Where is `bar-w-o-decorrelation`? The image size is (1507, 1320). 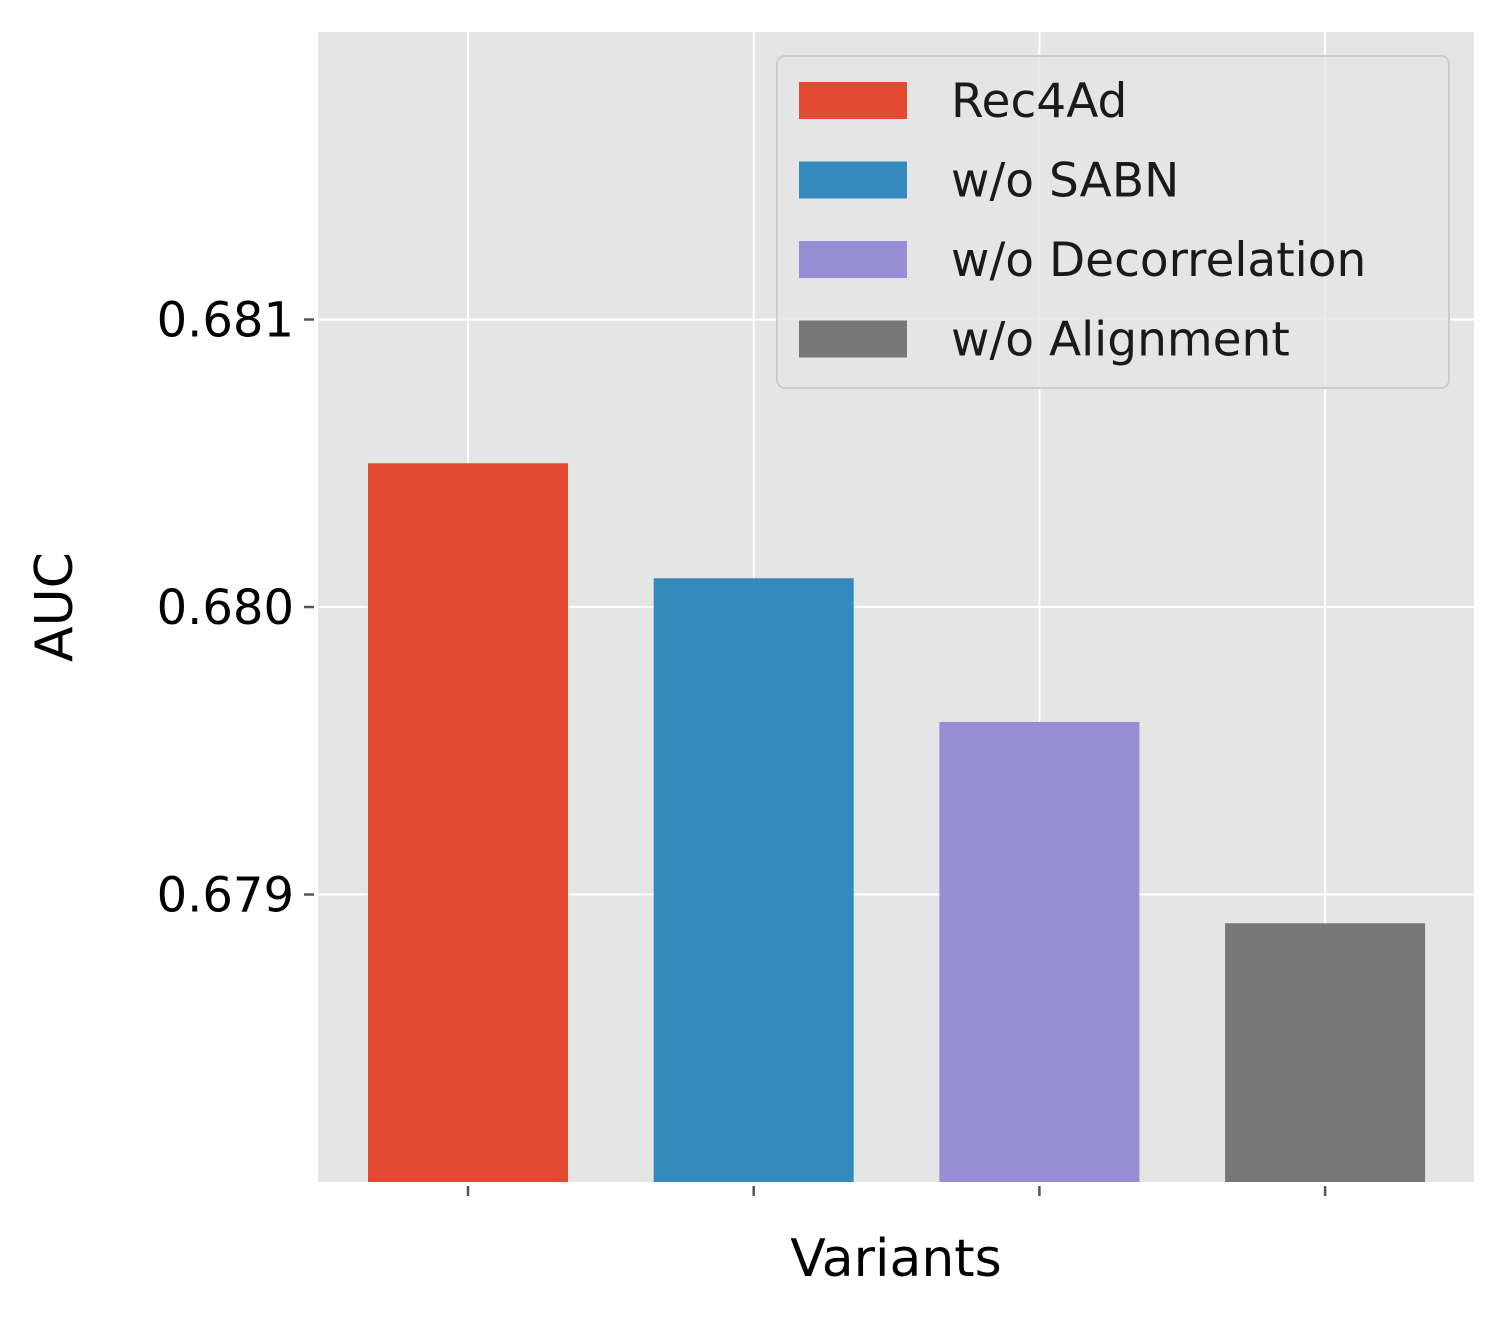
bar-w-o-decorrelation is located at coordinates (1039, 952).